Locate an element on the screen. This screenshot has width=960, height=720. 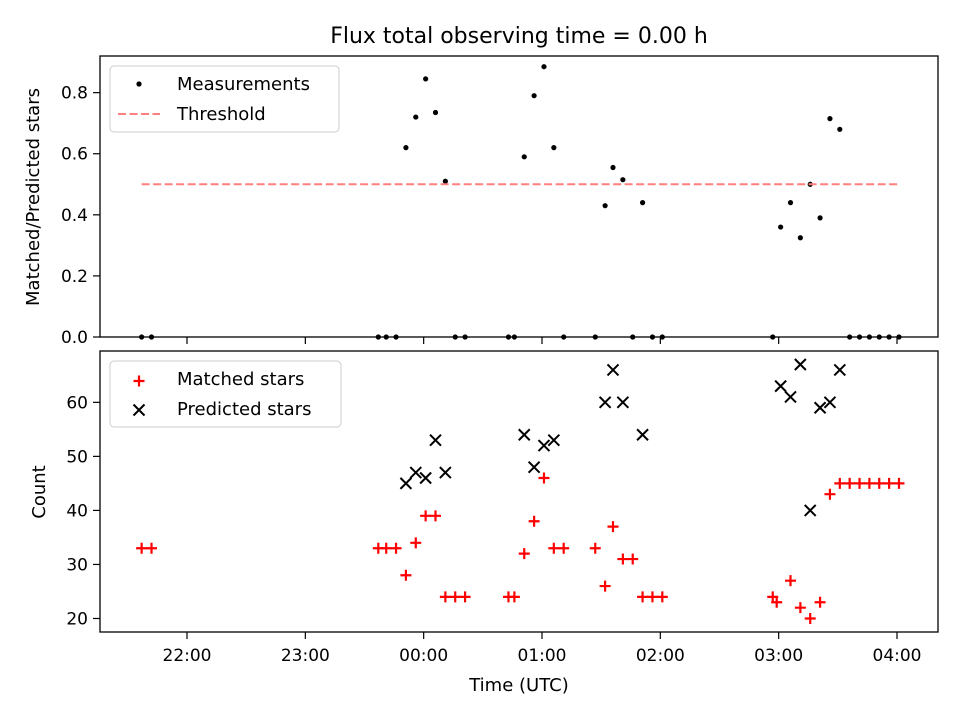
y-tick-label: 0.6 is located at coordinates (74, 155).